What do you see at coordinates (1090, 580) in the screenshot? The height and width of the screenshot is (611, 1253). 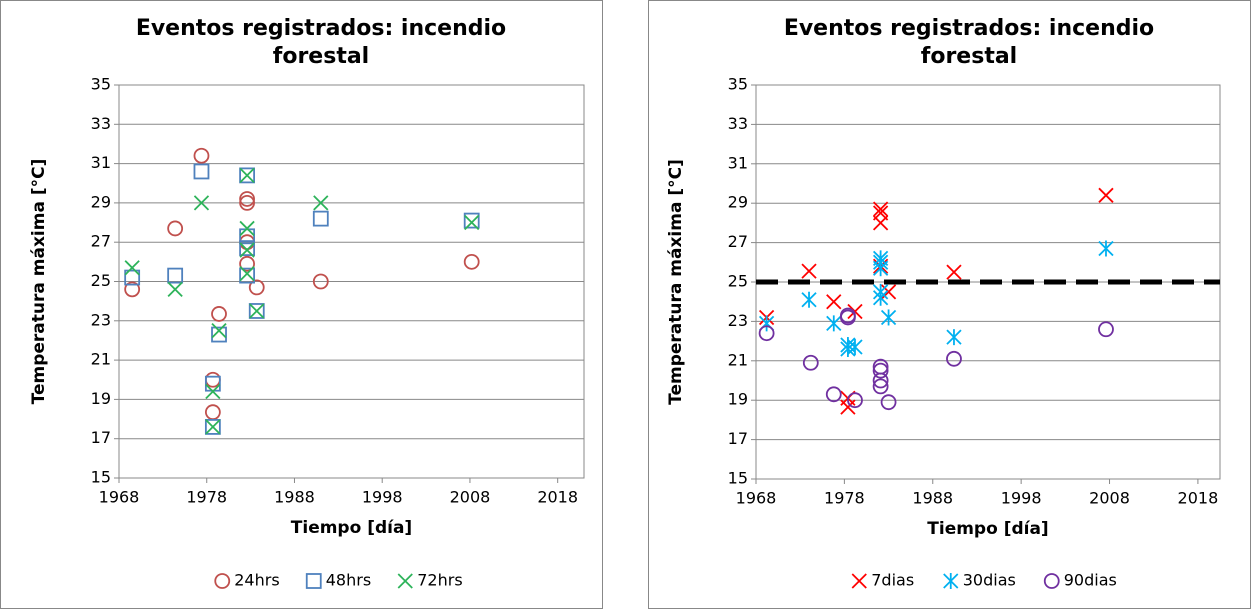 I see `legend-label: 90dias` at bounding box center [1090, 580].